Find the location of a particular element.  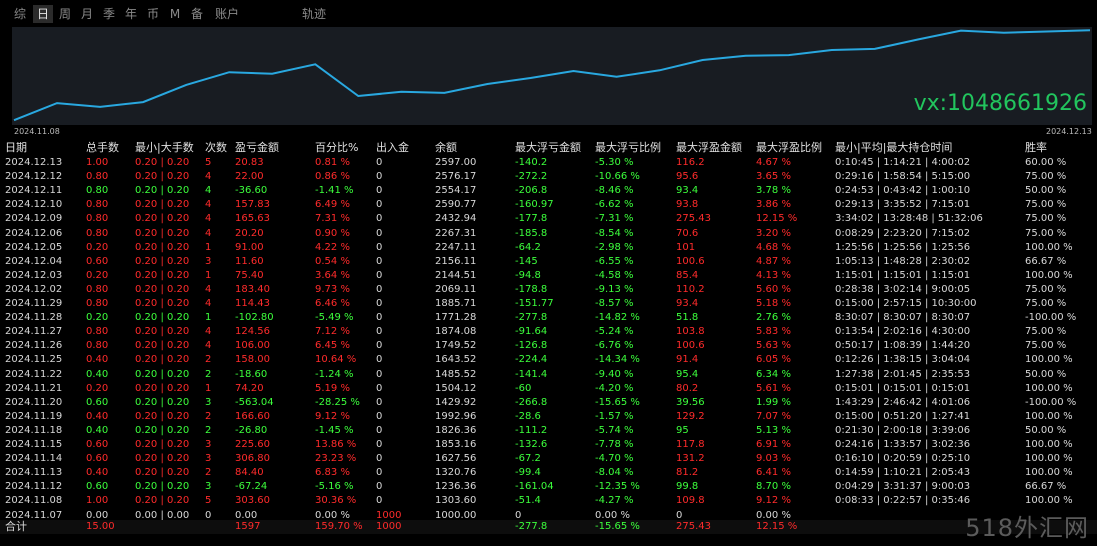

column-header-1: 总手数 is located at coordinates (102, 147).